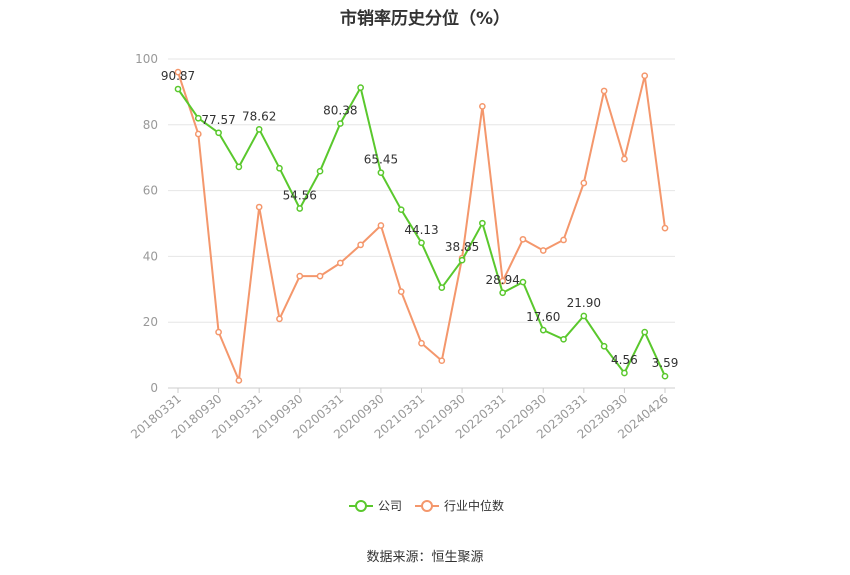  What do you see at coordinates (150, 125) in the screenshot?
I see `y-tick-label: 80` at bounding box center [150, 125].